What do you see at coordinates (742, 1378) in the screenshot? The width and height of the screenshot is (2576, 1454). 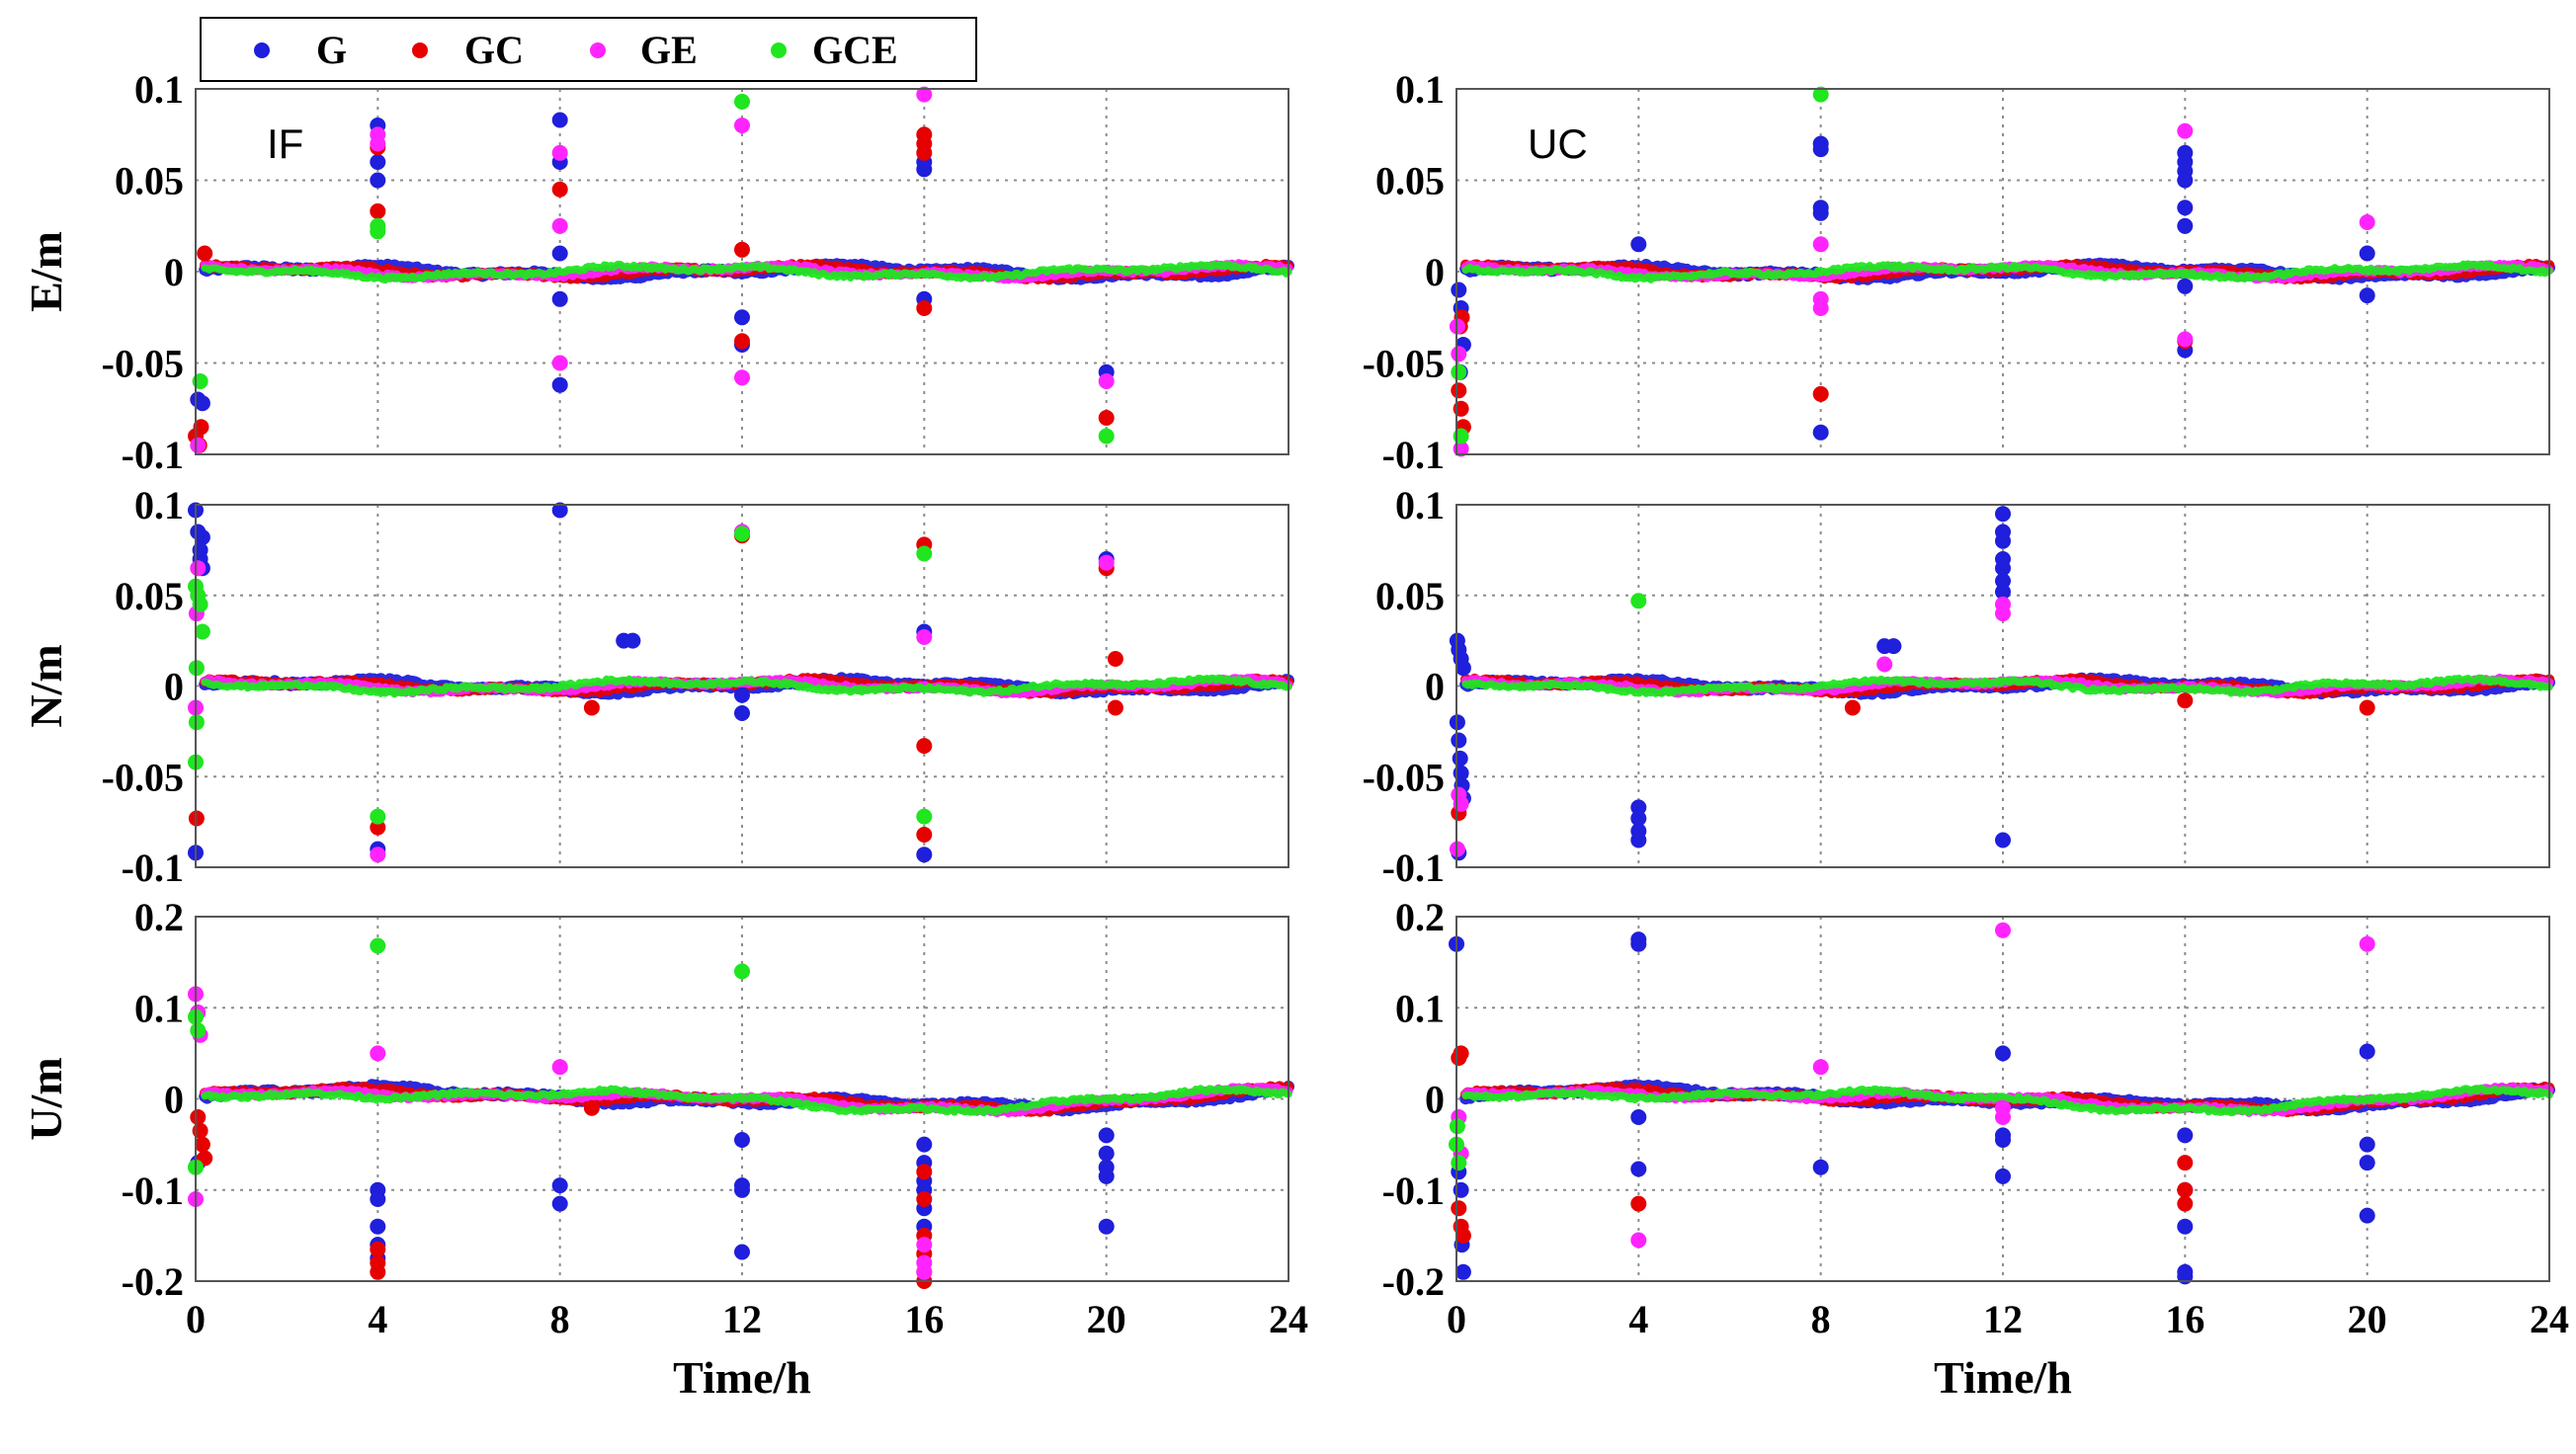 I see `x-axis-title-1: Time/h` at bounding box center [742, 1378].